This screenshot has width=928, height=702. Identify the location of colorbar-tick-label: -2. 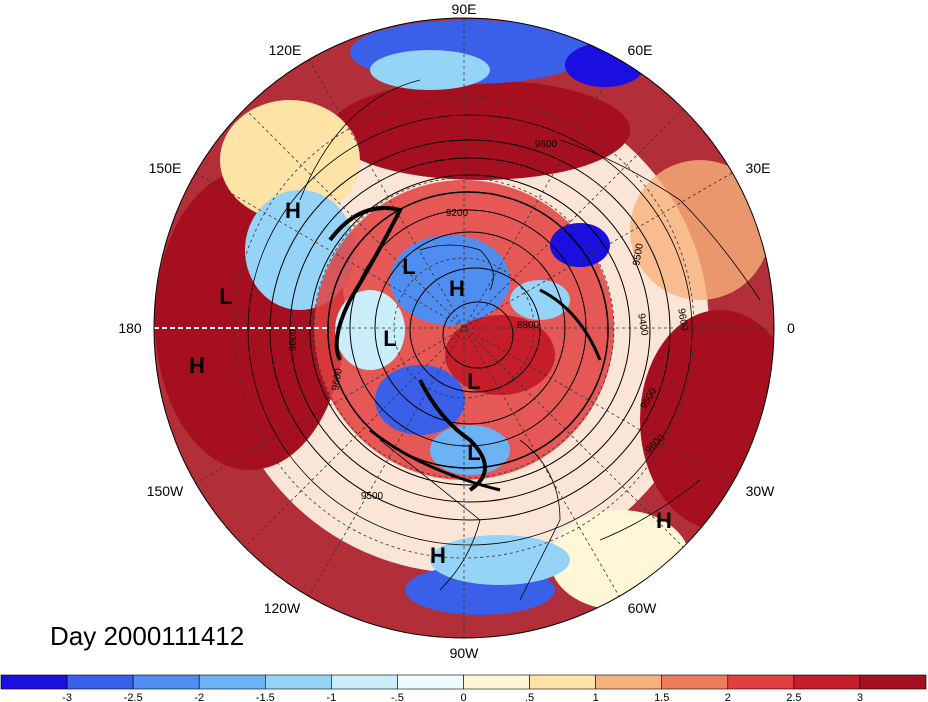
(199, 697).